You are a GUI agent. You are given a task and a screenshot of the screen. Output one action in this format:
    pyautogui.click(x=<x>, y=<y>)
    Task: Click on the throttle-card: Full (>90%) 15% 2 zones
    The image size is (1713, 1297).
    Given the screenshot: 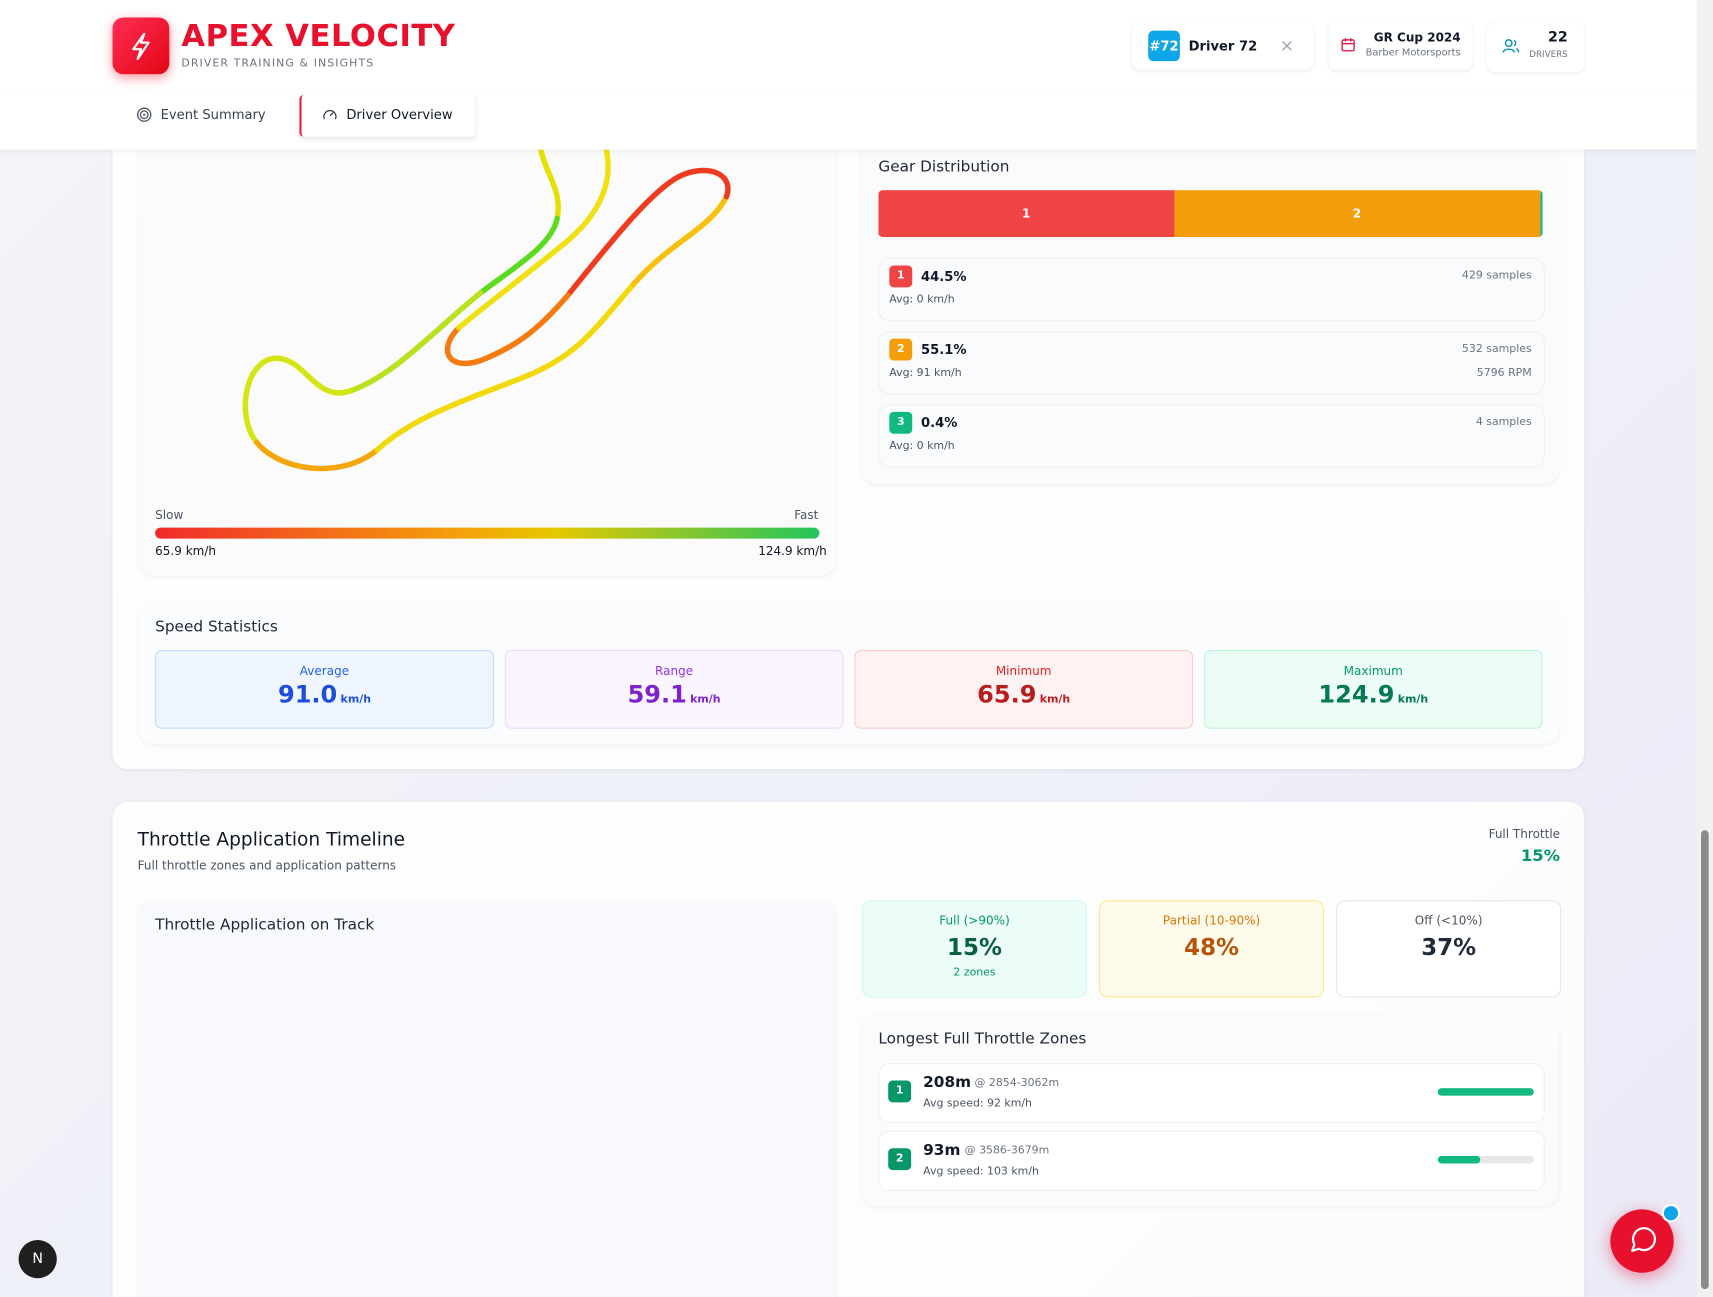 What is the action you would take?
    pyautogui.click(x=974, y=949)
    